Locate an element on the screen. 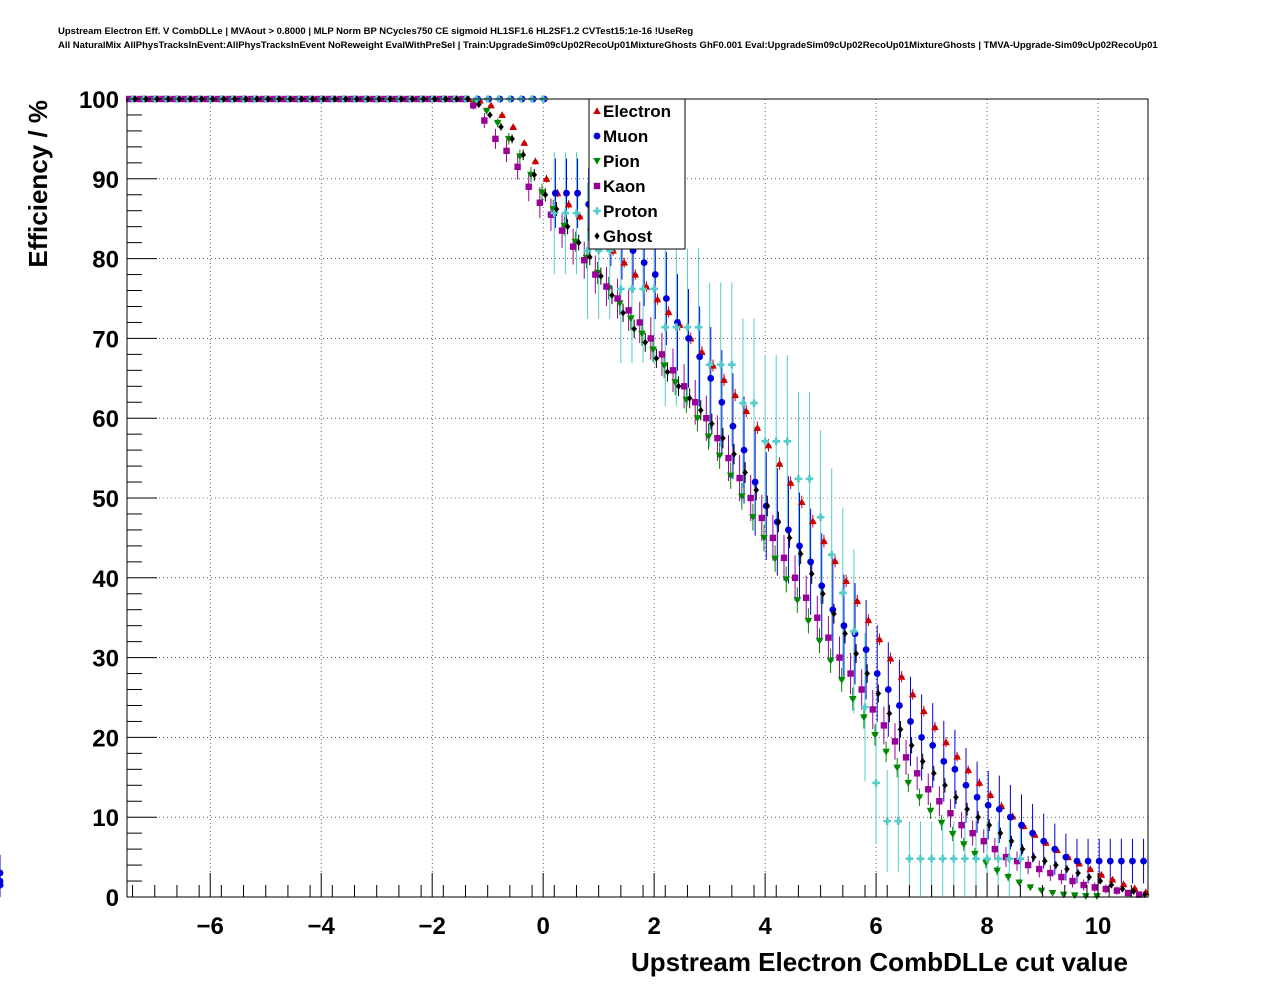 This screenshot has height=996, width=1276. y-tick-label: 80 is located at coordinates (105, 260).